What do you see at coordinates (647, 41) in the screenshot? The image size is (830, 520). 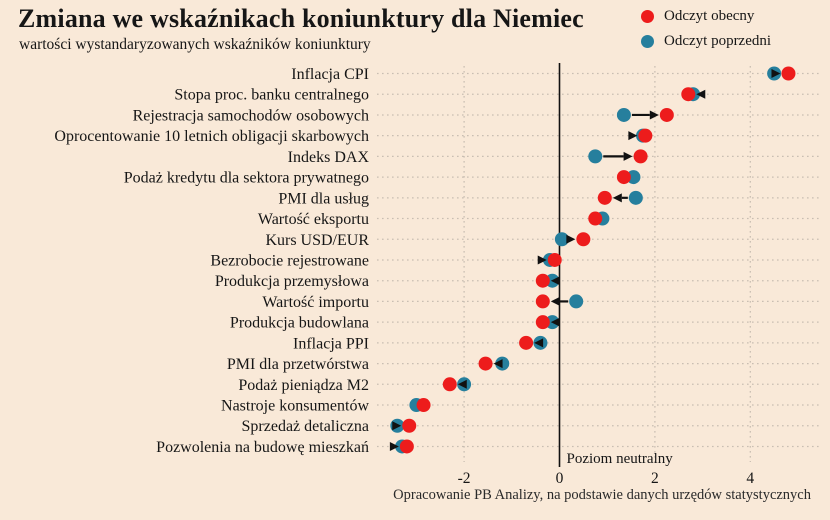 I see `previous-dot-icon` at bounding box center [647, 41].